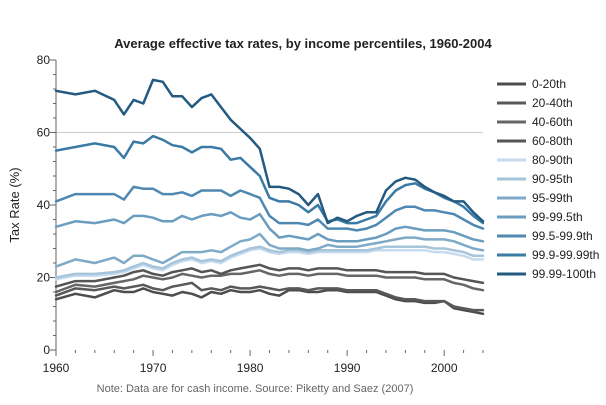  What do you see at coordinates (444, 368) in the screenshot?
I see `x-tick-label: 2000` at bounding box center [444, 368].